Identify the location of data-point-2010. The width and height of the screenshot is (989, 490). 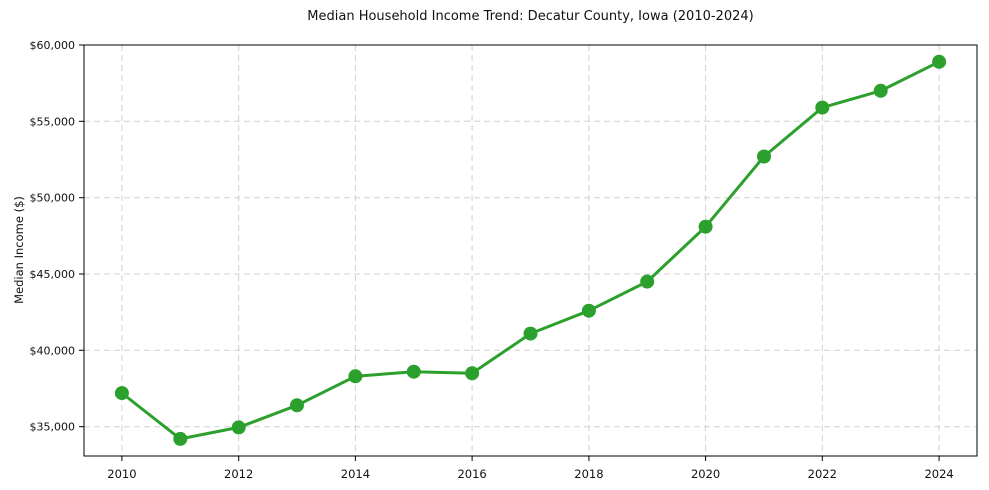
(121, 393).